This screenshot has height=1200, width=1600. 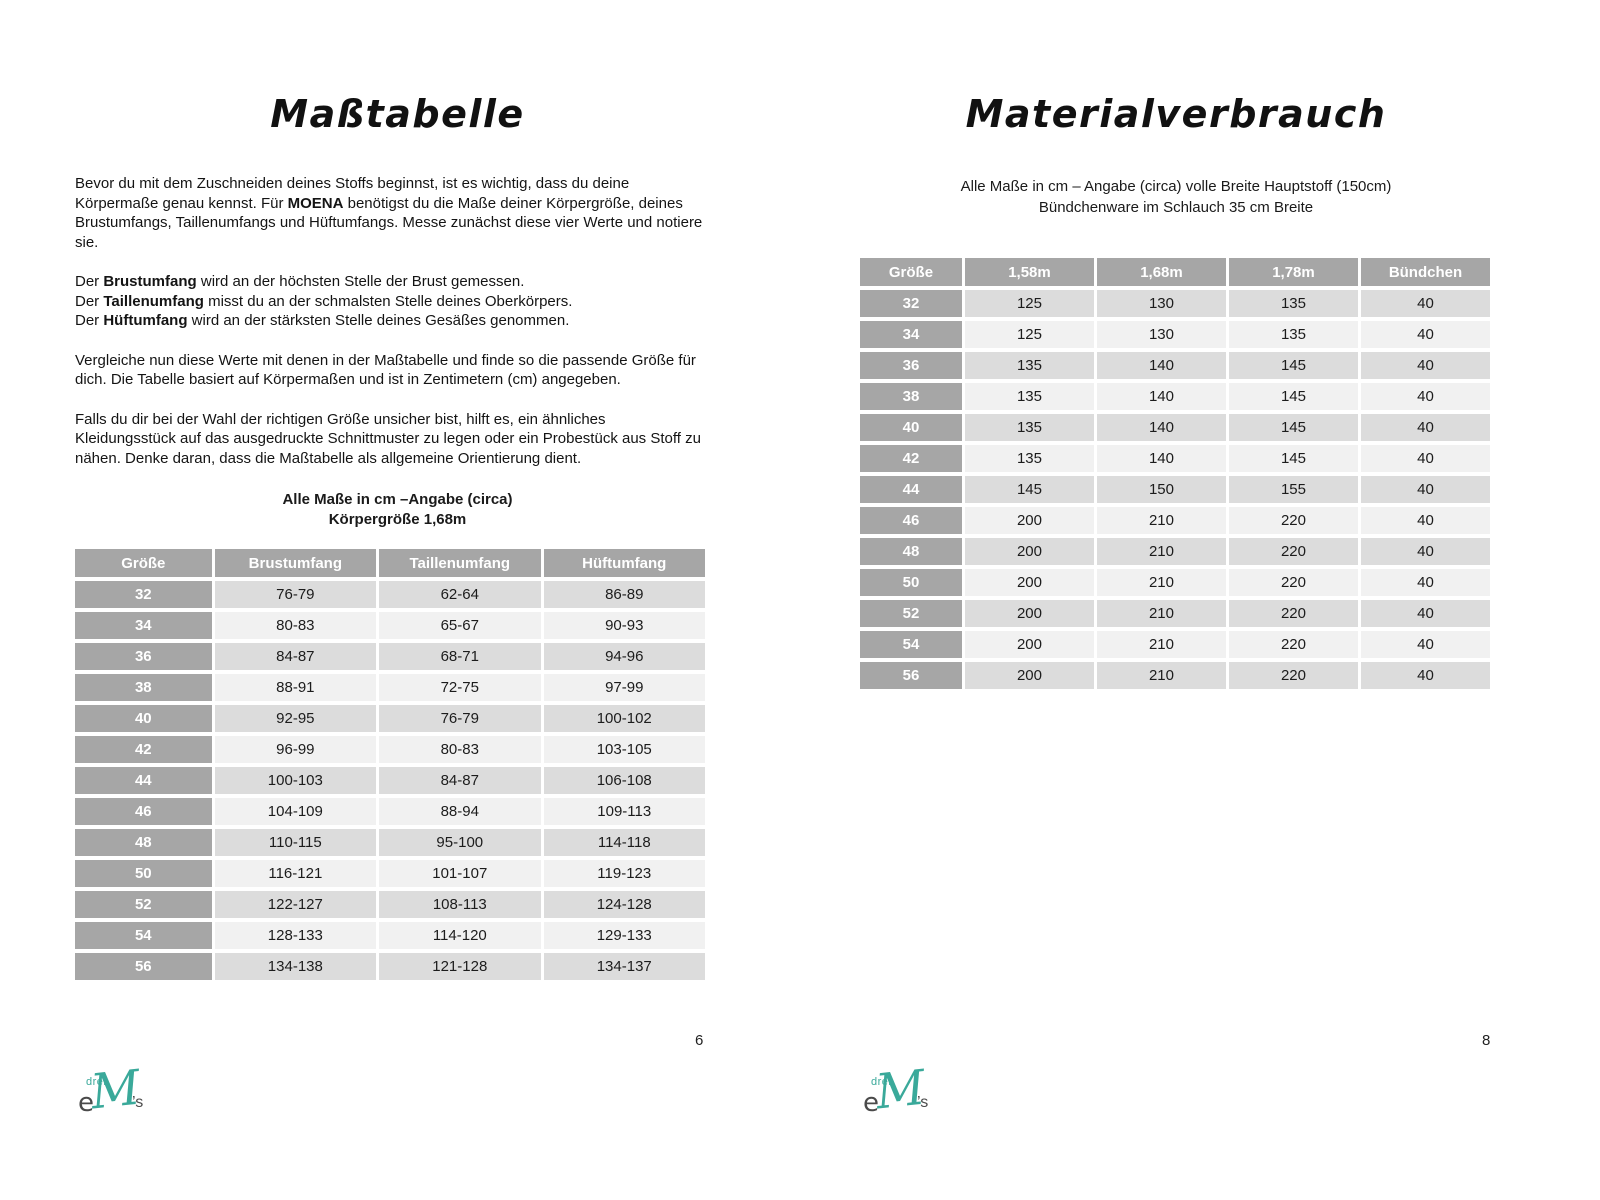 What do you see at coordinates (1161, 489) in the screenshot?
I see `value-cell: 150` at bounding box center [1161, 489].